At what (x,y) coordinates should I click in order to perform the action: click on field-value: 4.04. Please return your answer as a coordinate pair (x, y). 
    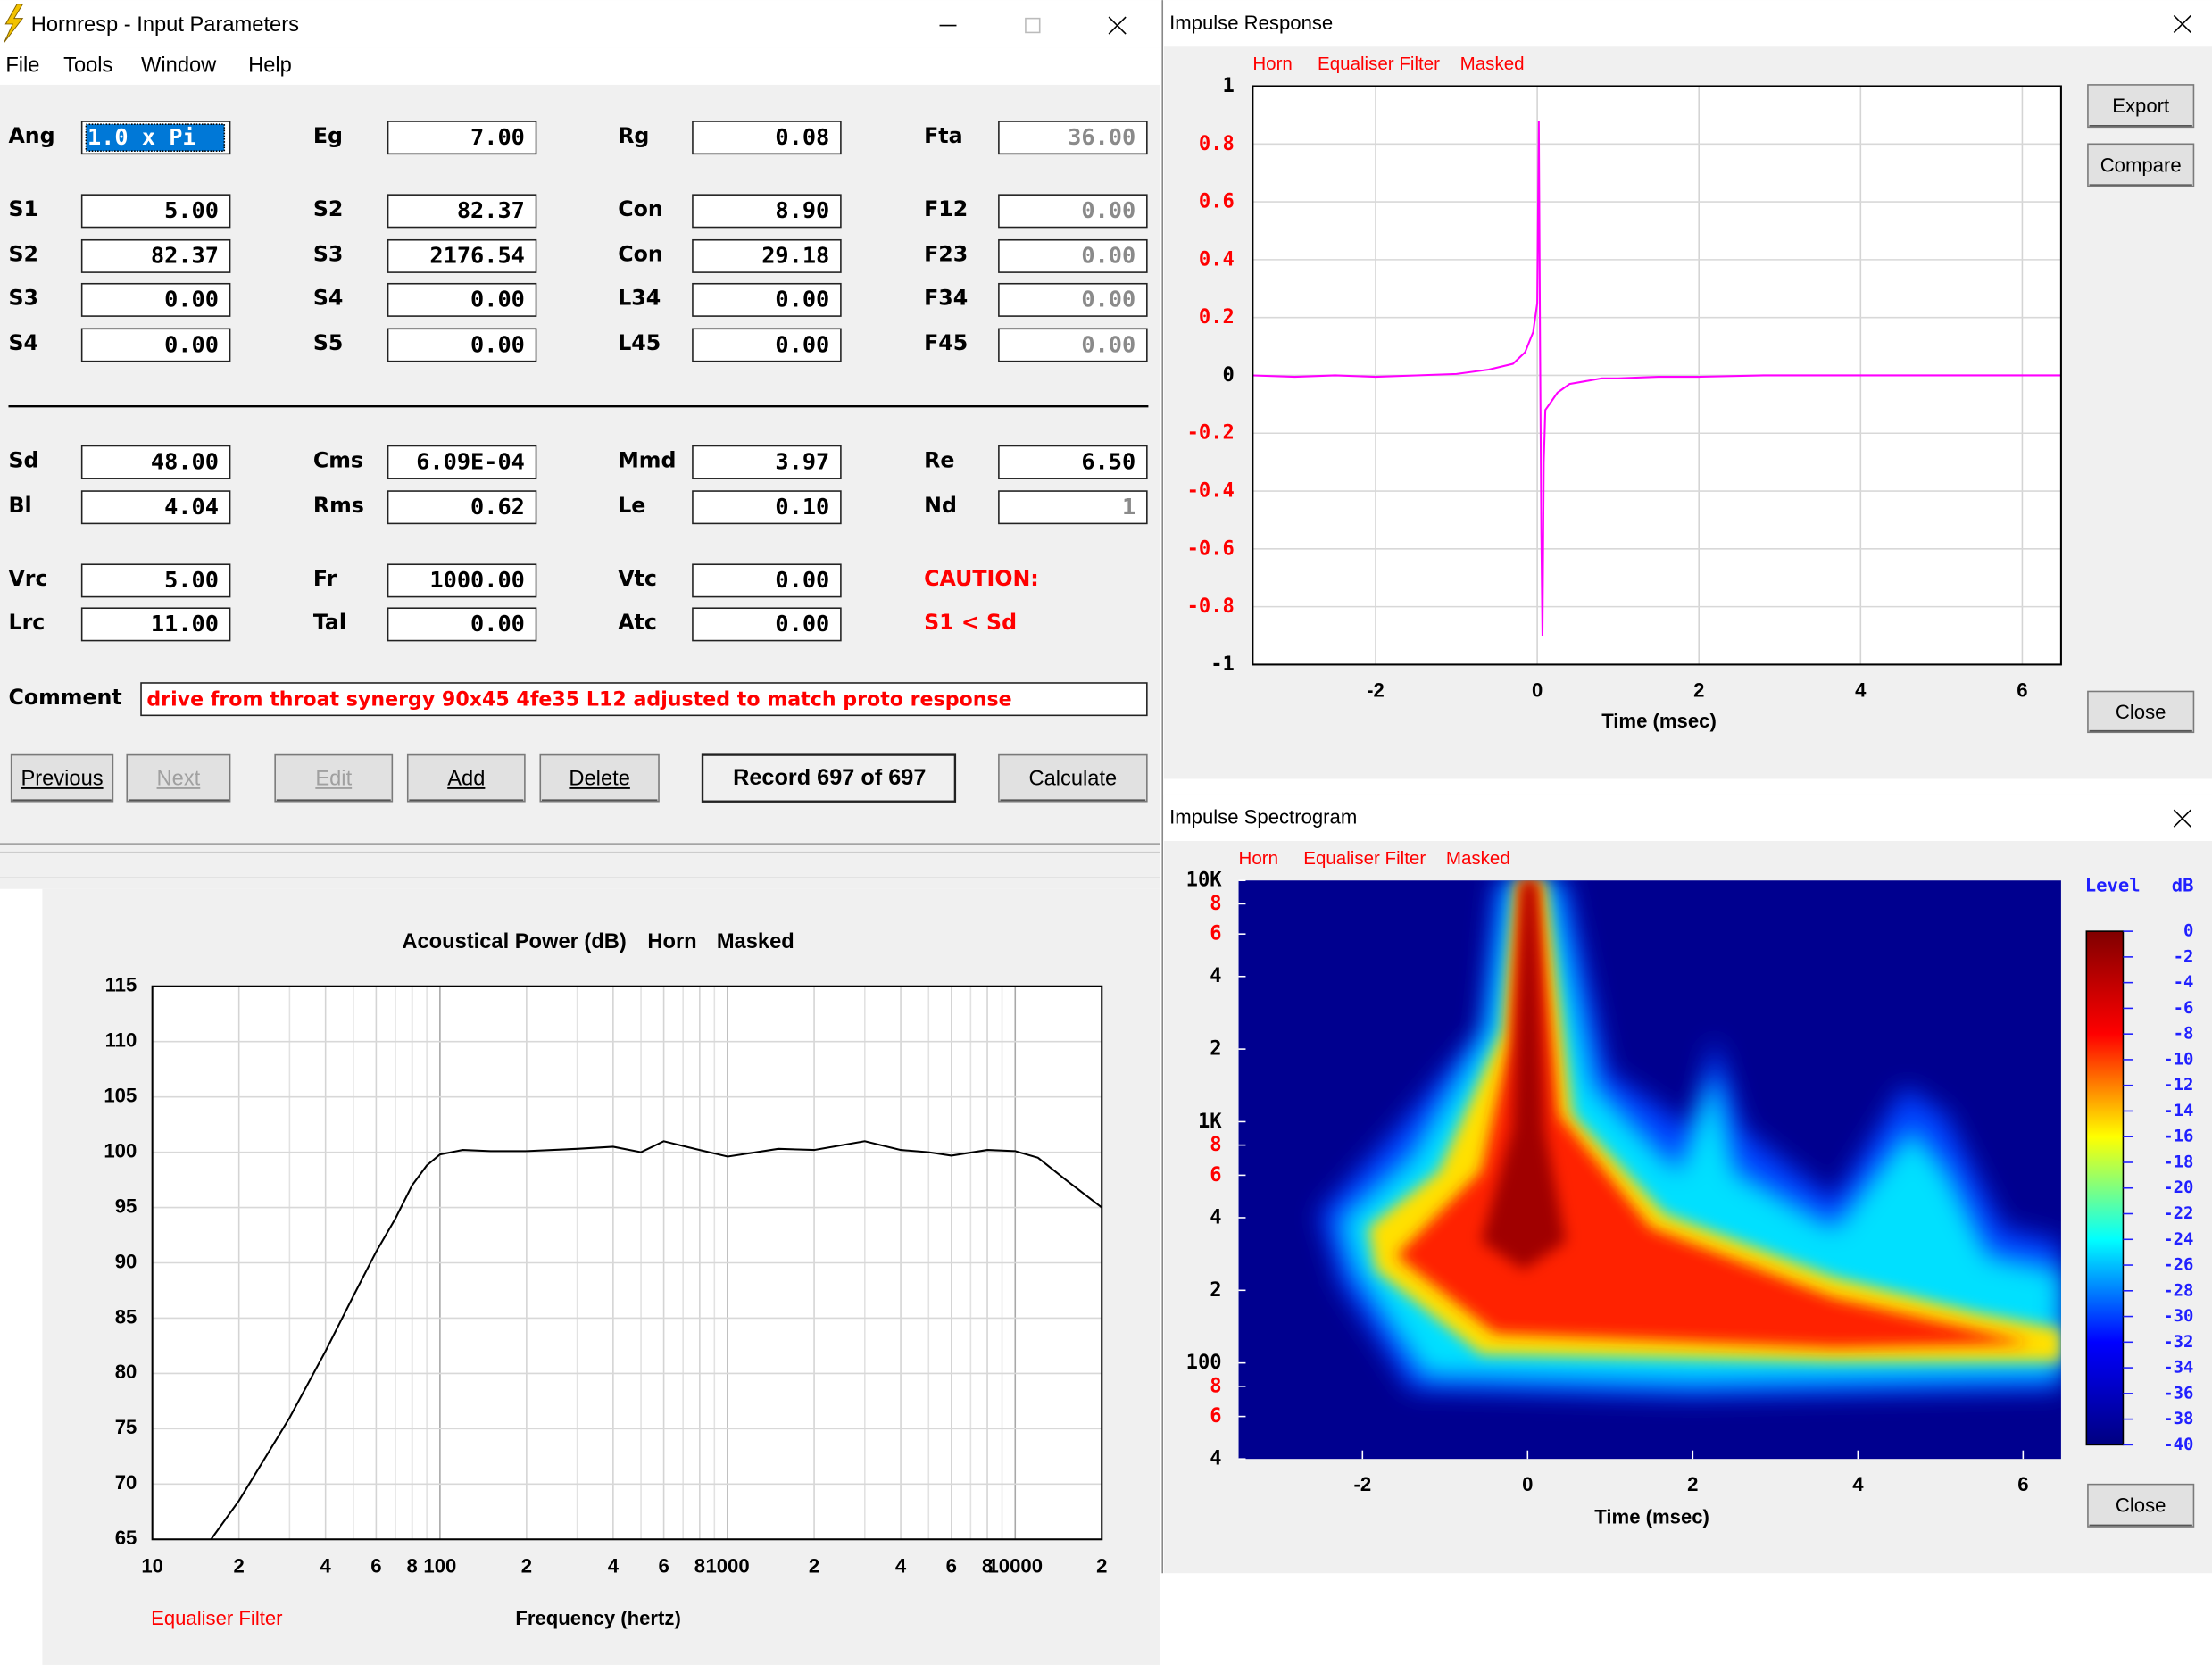
    Looking at the image, I should click on (191, 507).